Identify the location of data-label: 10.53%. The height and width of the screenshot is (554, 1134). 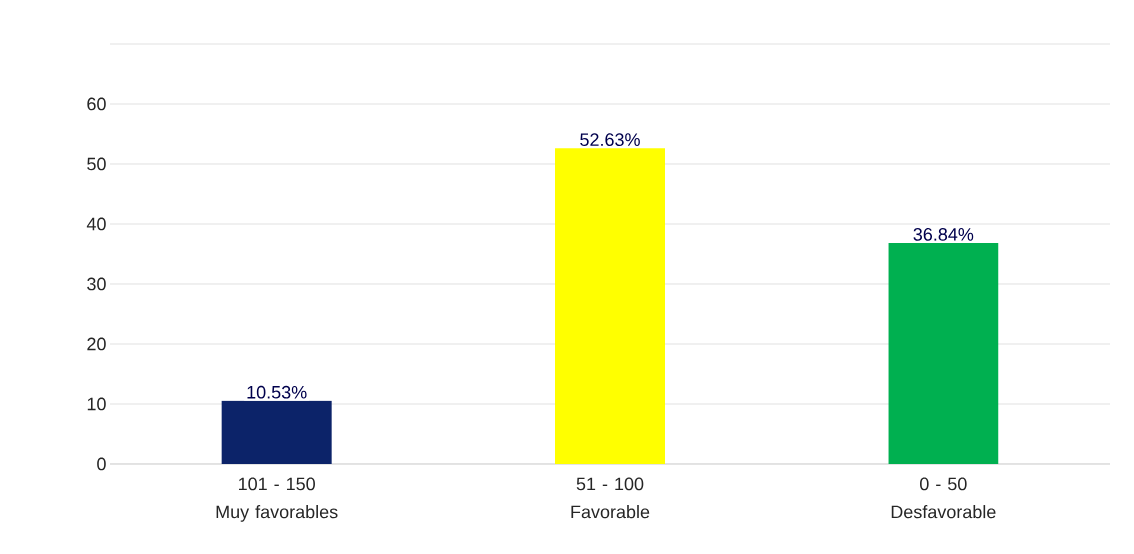
(277, 392).